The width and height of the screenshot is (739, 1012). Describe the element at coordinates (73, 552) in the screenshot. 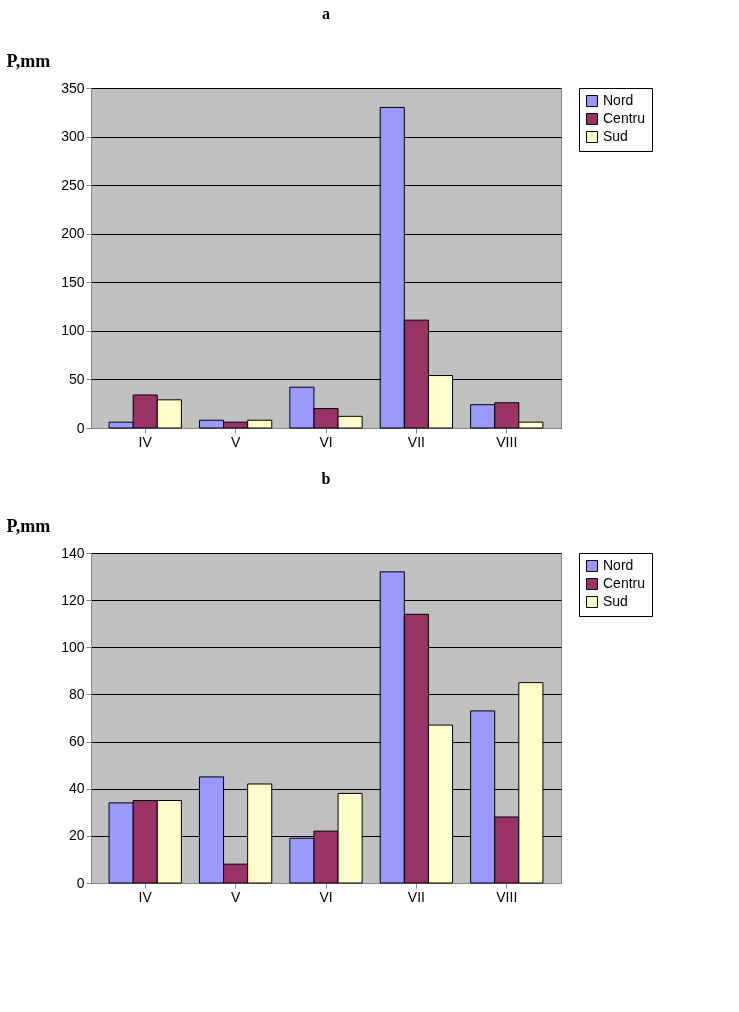

I see `y-tick-label: 140` at that location.